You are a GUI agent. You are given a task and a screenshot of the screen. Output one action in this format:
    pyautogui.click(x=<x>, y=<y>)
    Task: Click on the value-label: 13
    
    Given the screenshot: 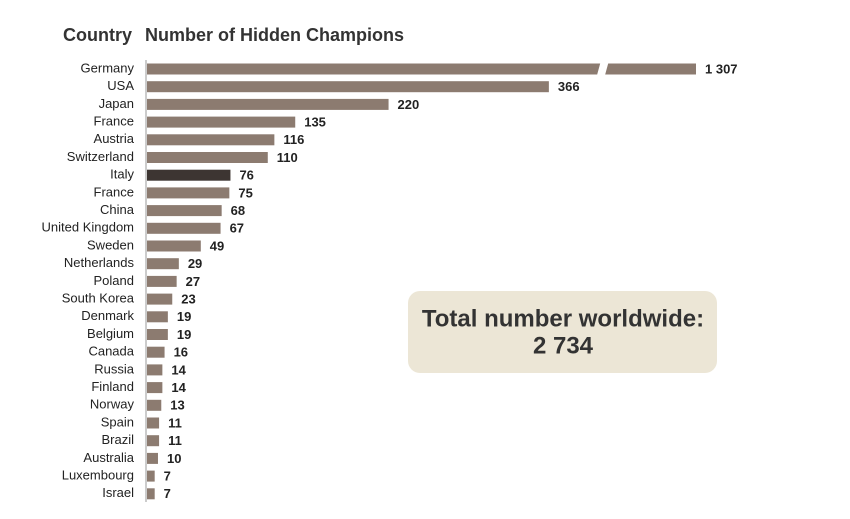 What is the action you would take?
    pyautogui.click(x=177, y=405)
    